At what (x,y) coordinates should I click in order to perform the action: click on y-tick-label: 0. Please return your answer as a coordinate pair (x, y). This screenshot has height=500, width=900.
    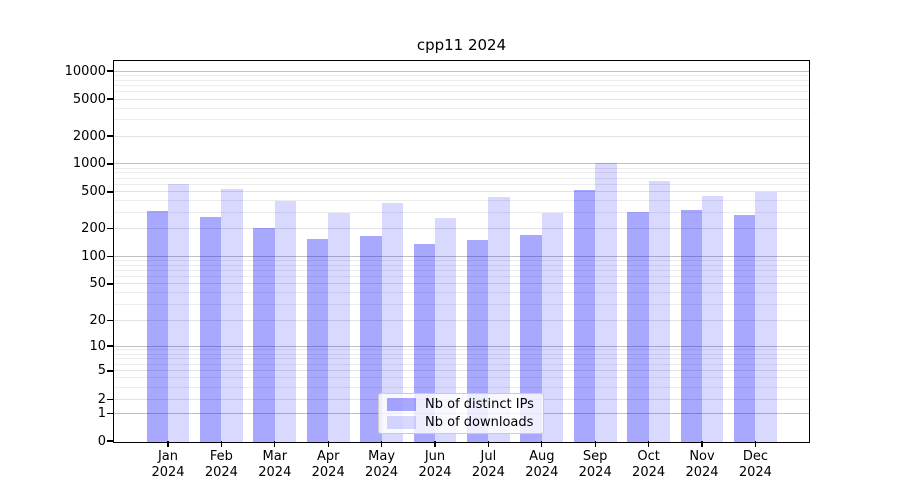
    Looking at the image, I should click on (101, 441).